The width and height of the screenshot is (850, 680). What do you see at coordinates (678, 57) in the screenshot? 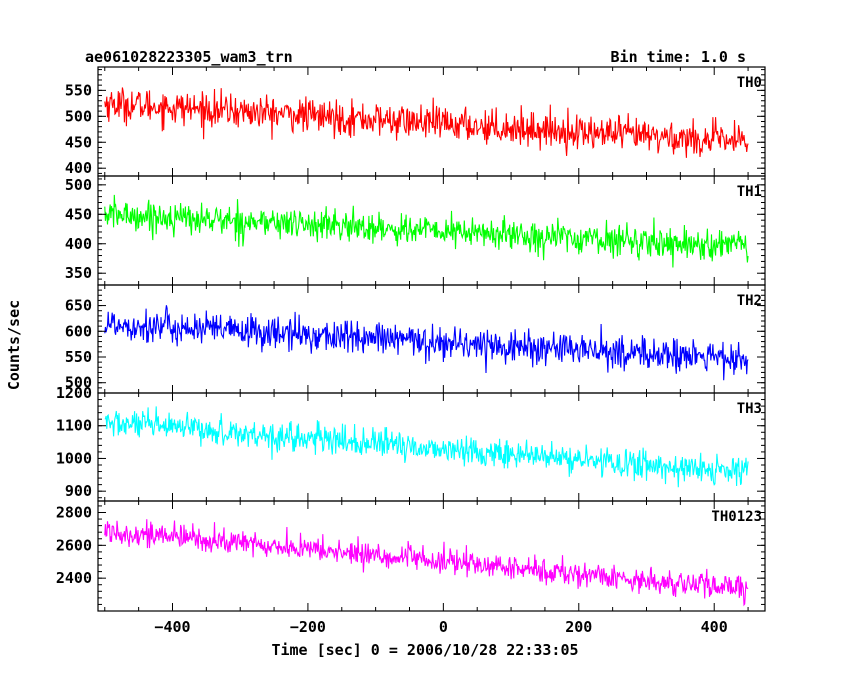
I see `bin-time-label: Bin time: 1.0 s` at bounding box center [678, 57].